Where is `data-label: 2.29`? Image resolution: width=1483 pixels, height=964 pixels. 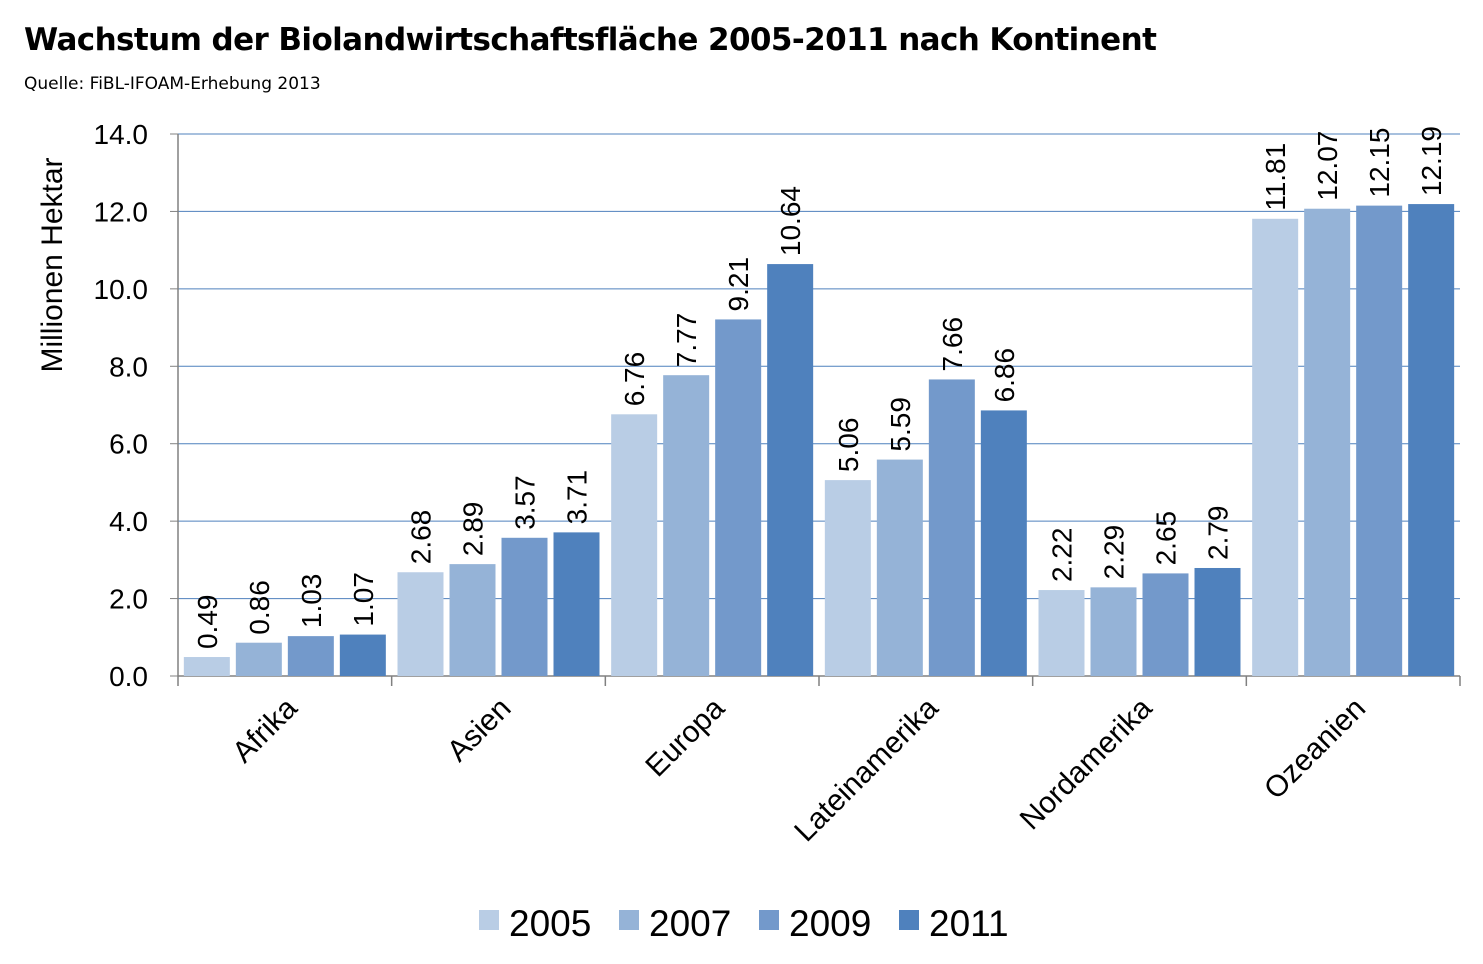 data-label: 2.29 is located at coordinates (1114, 552).